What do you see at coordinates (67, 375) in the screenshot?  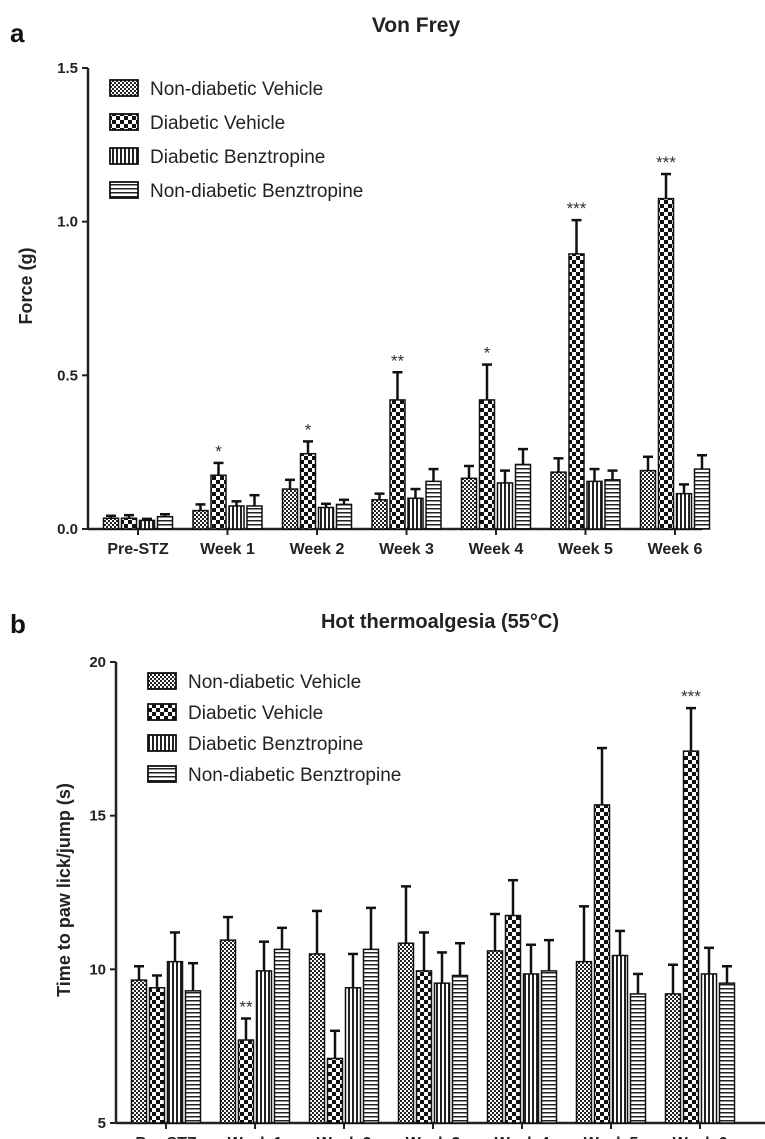 I see `y-tick-label: 0.5` at bounding box center [67, 375].